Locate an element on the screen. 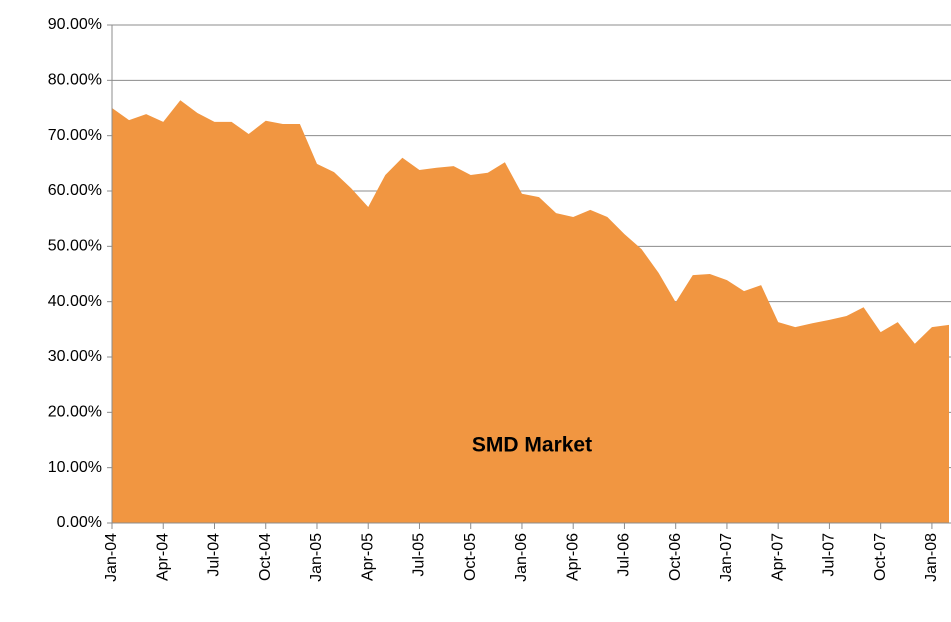  y-tick-label: 50.00% is located at coordinates (75, 246).